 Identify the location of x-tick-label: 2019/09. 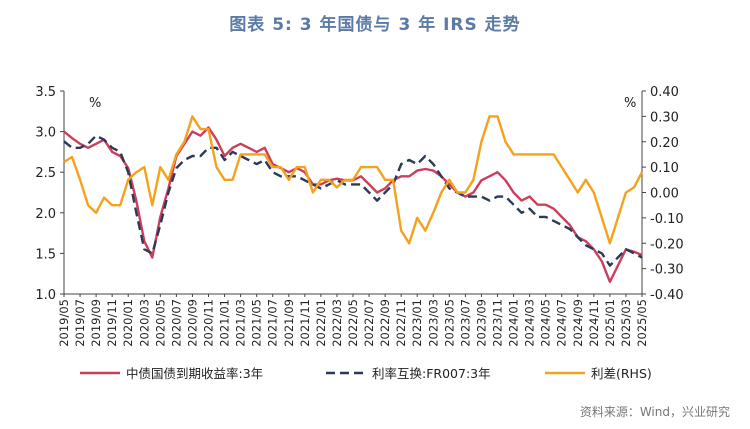
(96, 323).